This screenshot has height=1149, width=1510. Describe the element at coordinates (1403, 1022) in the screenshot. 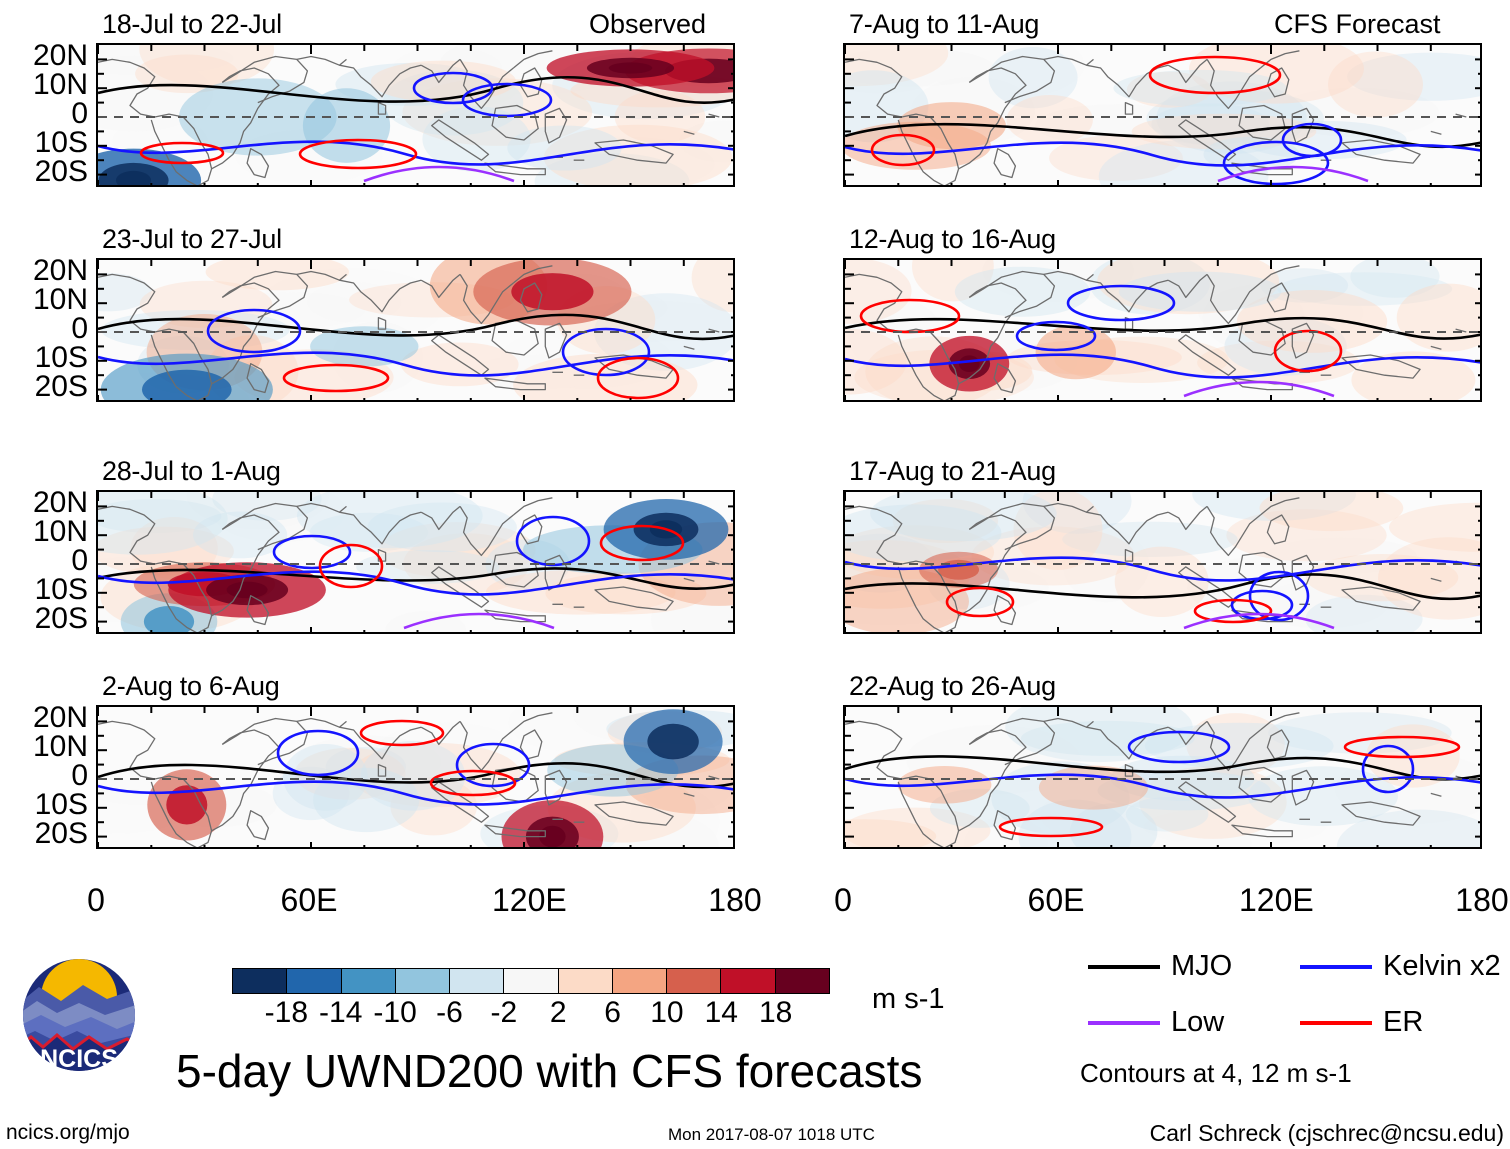

I see `legend-label: ER` at that location.